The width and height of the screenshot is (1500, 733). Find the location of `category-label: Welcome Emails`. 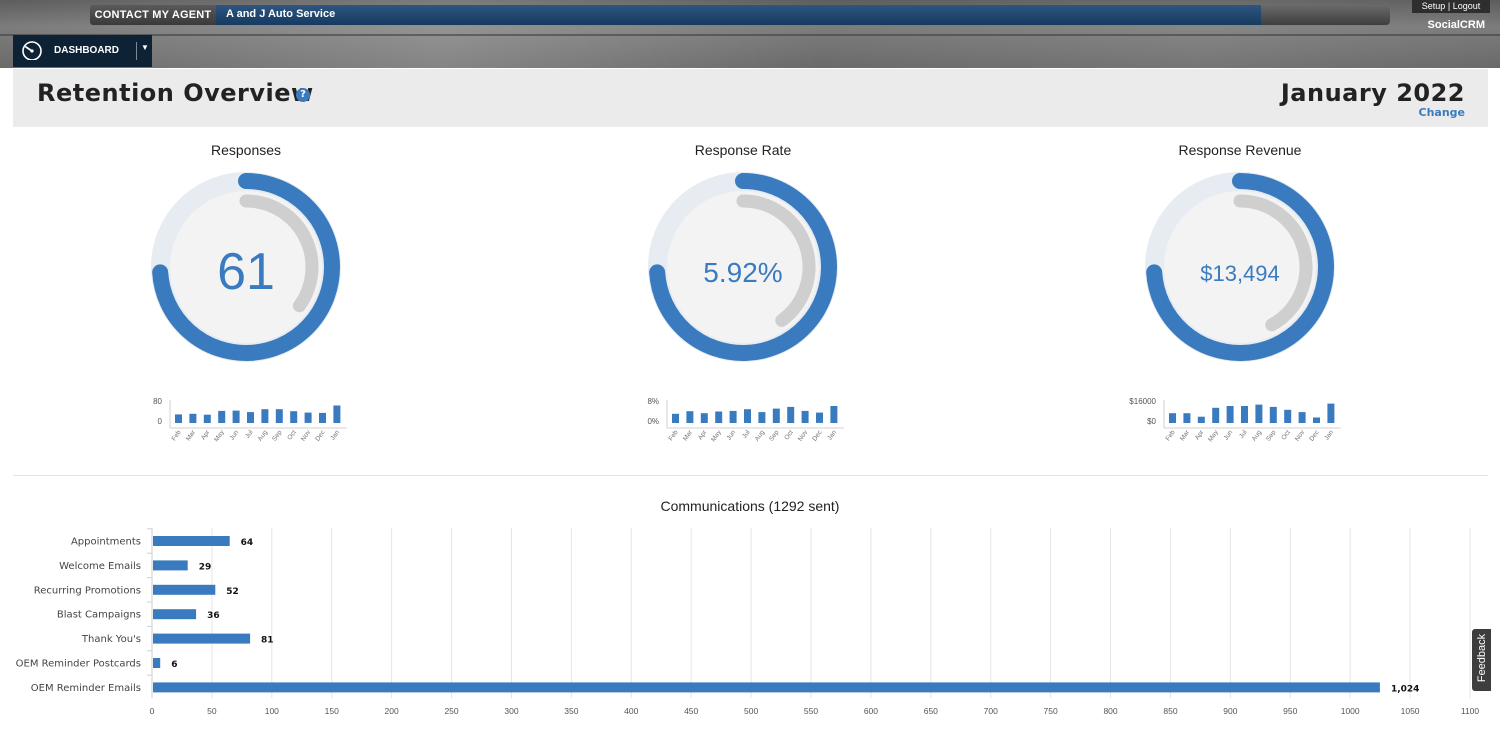

category-label: Welcome Emails is located at coordinates (100, 566).